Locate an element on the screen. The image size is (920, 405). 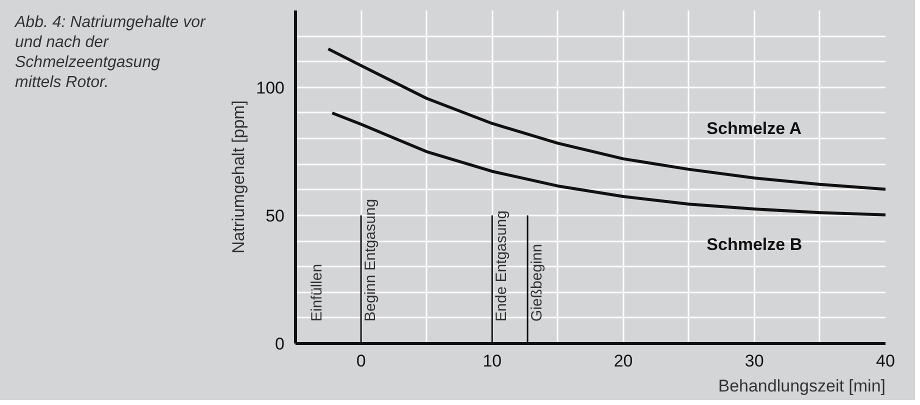
x-tick-label: 10 is located at coordinates (492, 361).